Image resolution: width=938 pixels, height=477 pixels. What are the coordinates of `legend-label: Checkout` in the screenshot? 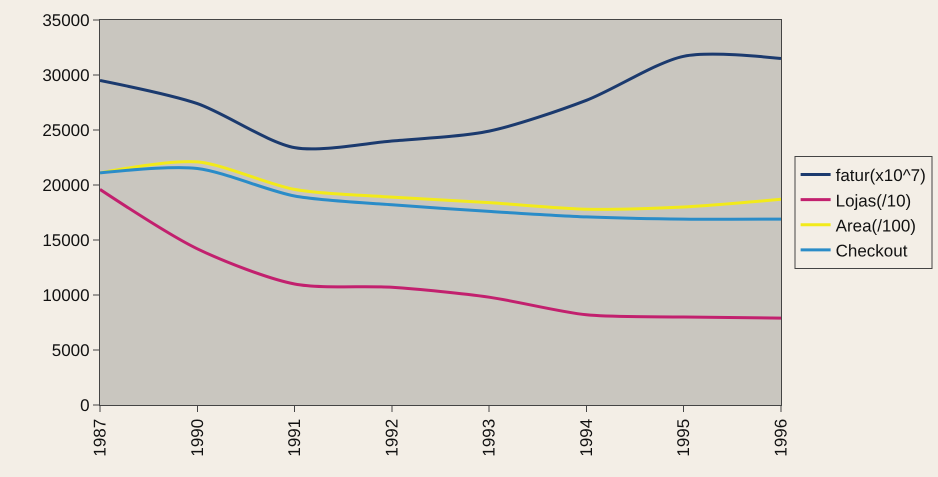 It's located at (872, 250).